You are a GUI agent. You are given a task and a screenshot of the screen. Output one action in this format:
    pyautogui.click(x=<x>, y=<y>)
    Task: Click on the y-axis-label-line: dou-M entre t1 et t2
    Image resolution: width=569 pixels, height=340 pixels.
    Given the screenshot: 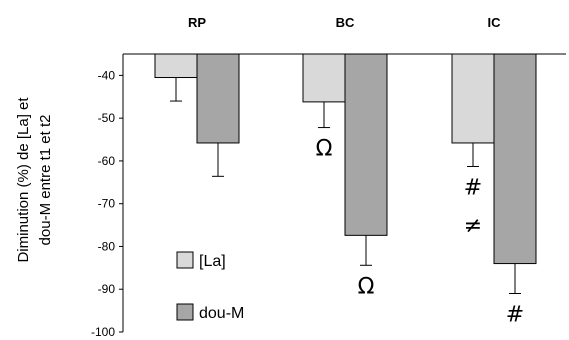 What is the action you would take?
    pyautogui.click(x=45, y=180)
    